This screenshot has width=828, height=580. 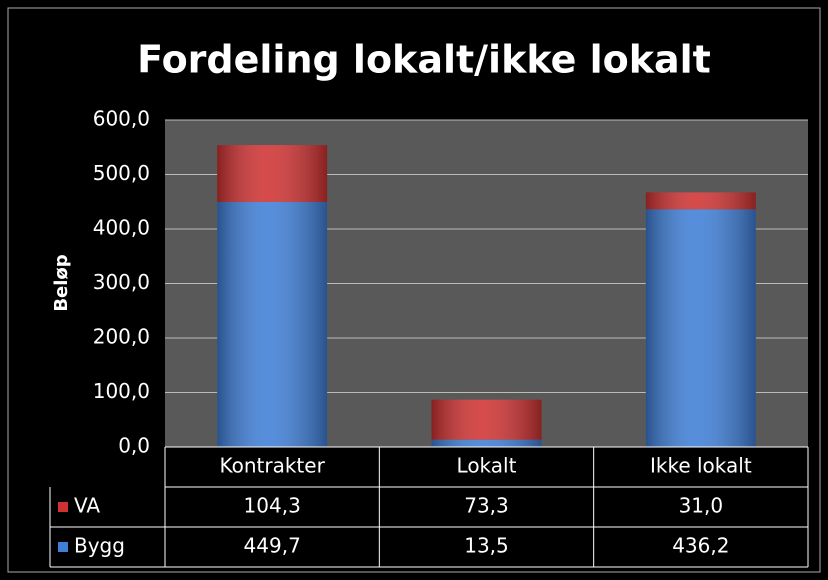 I want to click on data-label: 436,2, so click(x=700, y=546).